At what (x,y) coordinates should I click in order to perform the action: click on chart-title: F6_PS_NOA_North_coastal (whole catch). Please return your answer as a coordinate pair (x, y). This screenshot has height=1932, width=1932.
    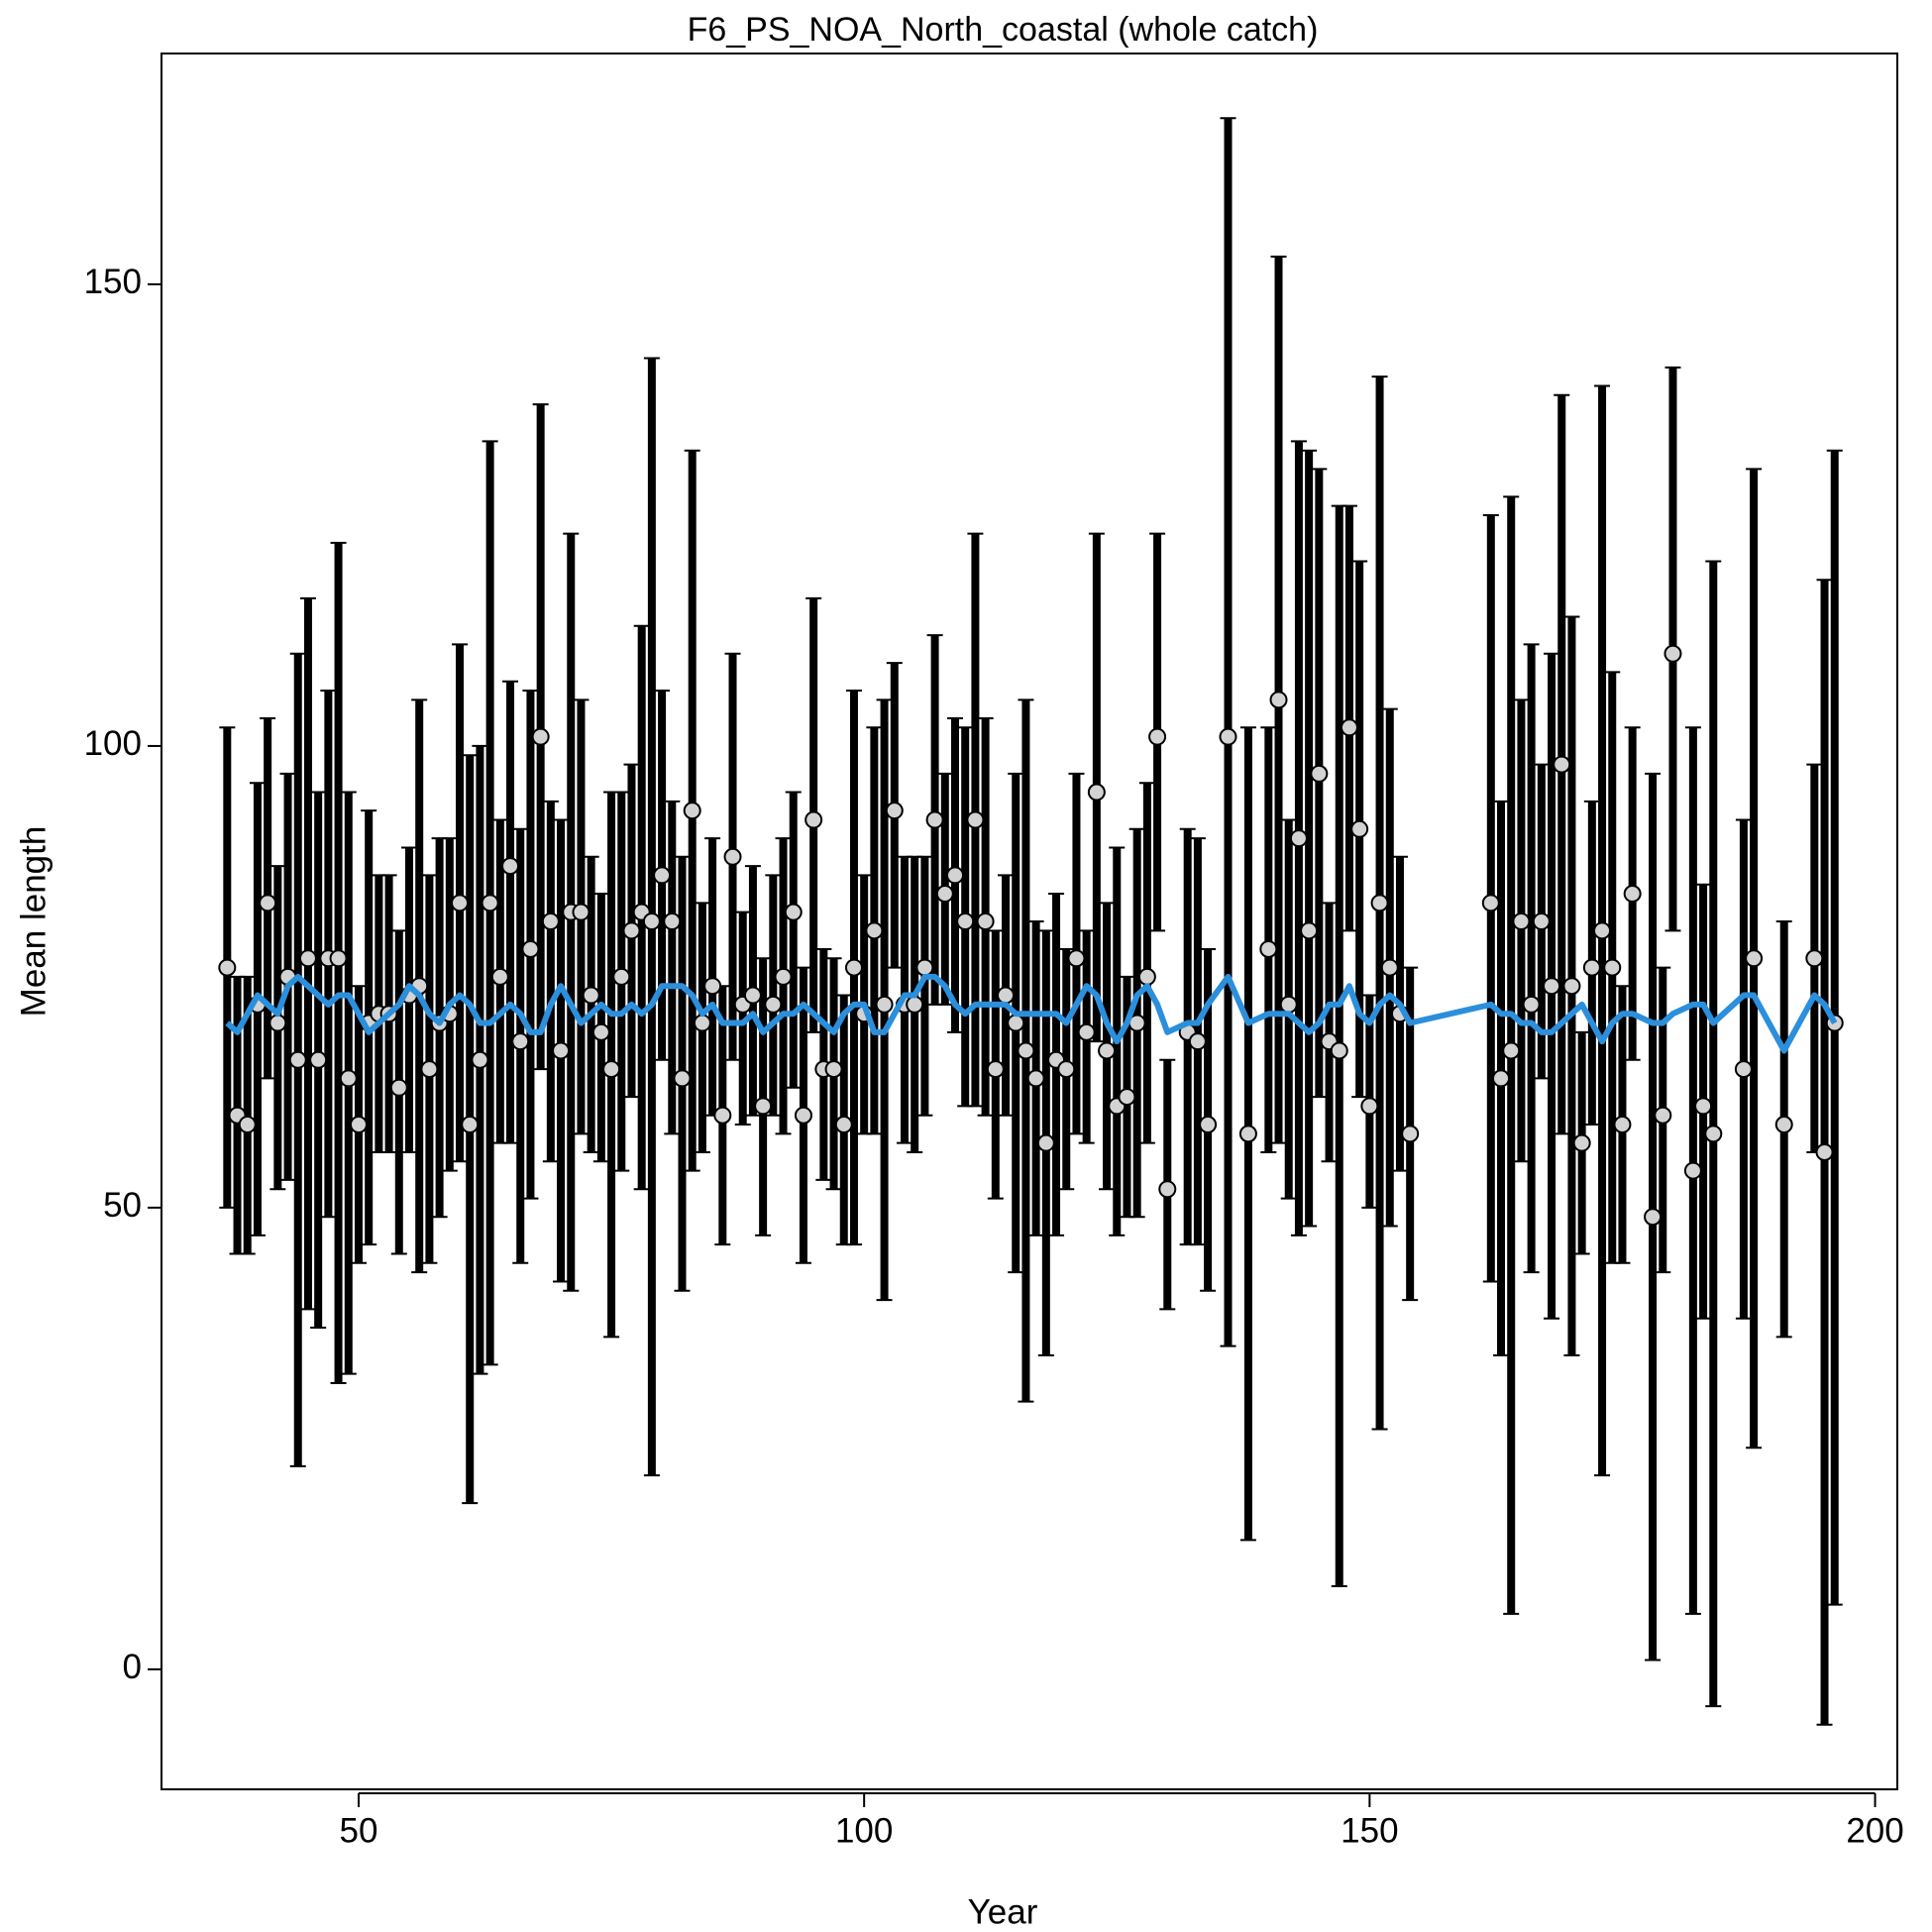
    Looking at the image, I should click on (1003, 30).